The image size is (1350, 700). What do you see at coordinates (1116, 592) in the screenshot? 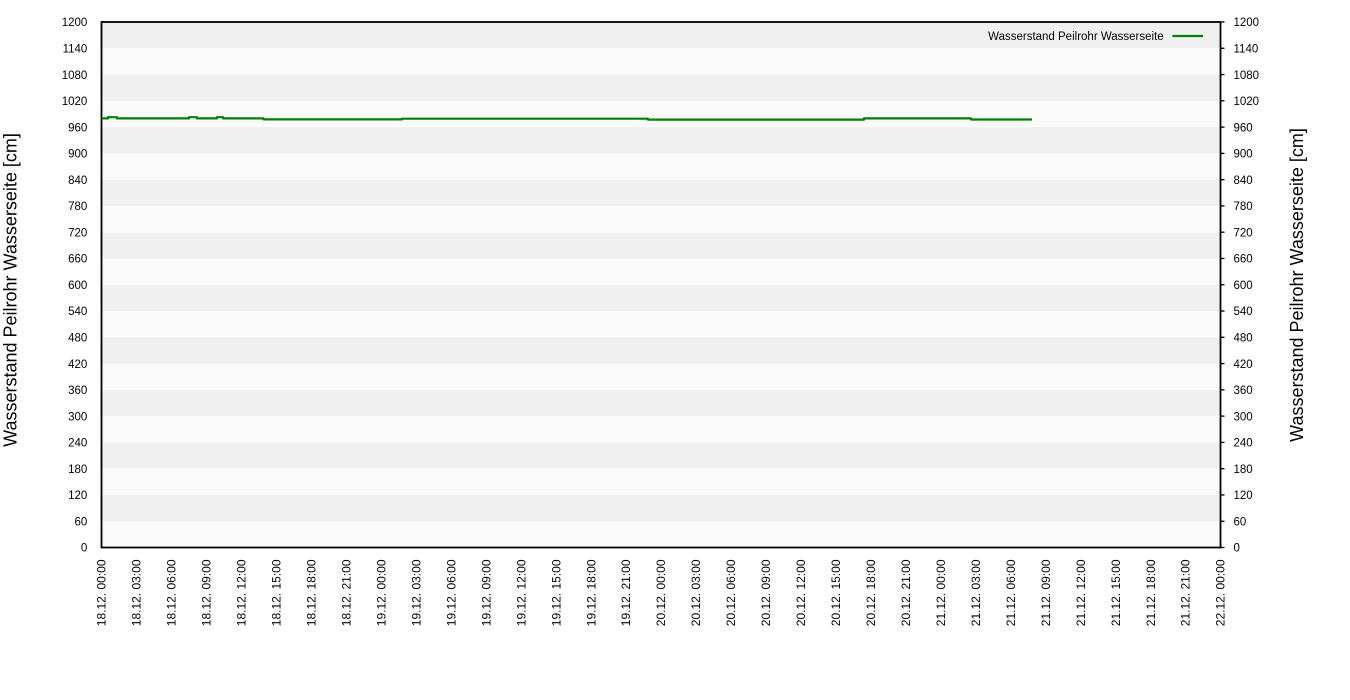
I see `svg-text: 21.12. 15:00` at bounding box center [1116, 592].